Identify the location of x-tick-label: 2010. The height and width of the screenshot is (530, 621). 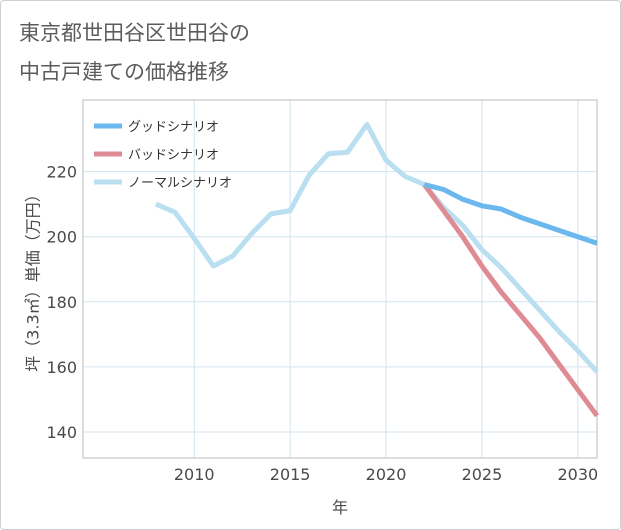
(194, 474).